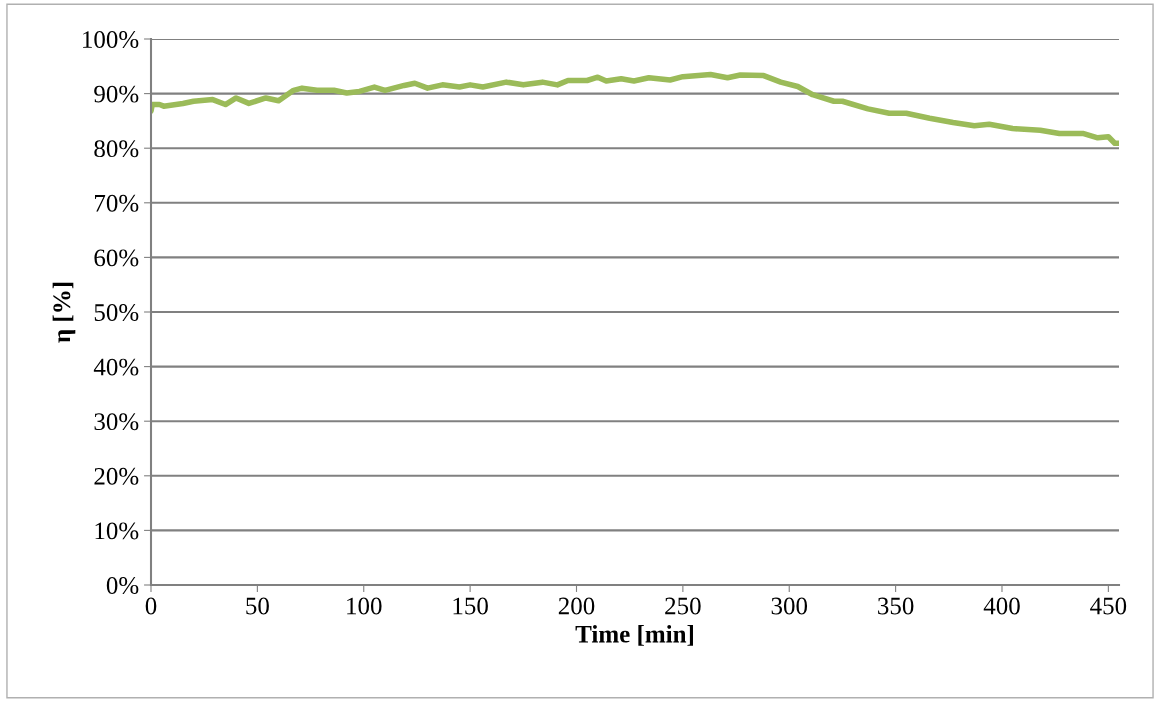 The image size is (1160, 702). What do you see at coordinates (64, 312) in the screenshot?
I see `y-axis-title: η [%]` at bounding box center [64, 312].